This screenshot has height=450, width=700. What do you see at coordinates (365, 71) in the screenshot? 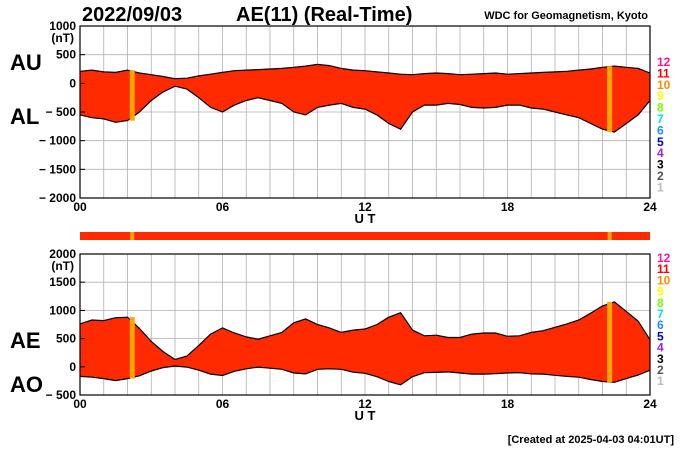
I see `series-line-au` at bounding box center [365, 71].